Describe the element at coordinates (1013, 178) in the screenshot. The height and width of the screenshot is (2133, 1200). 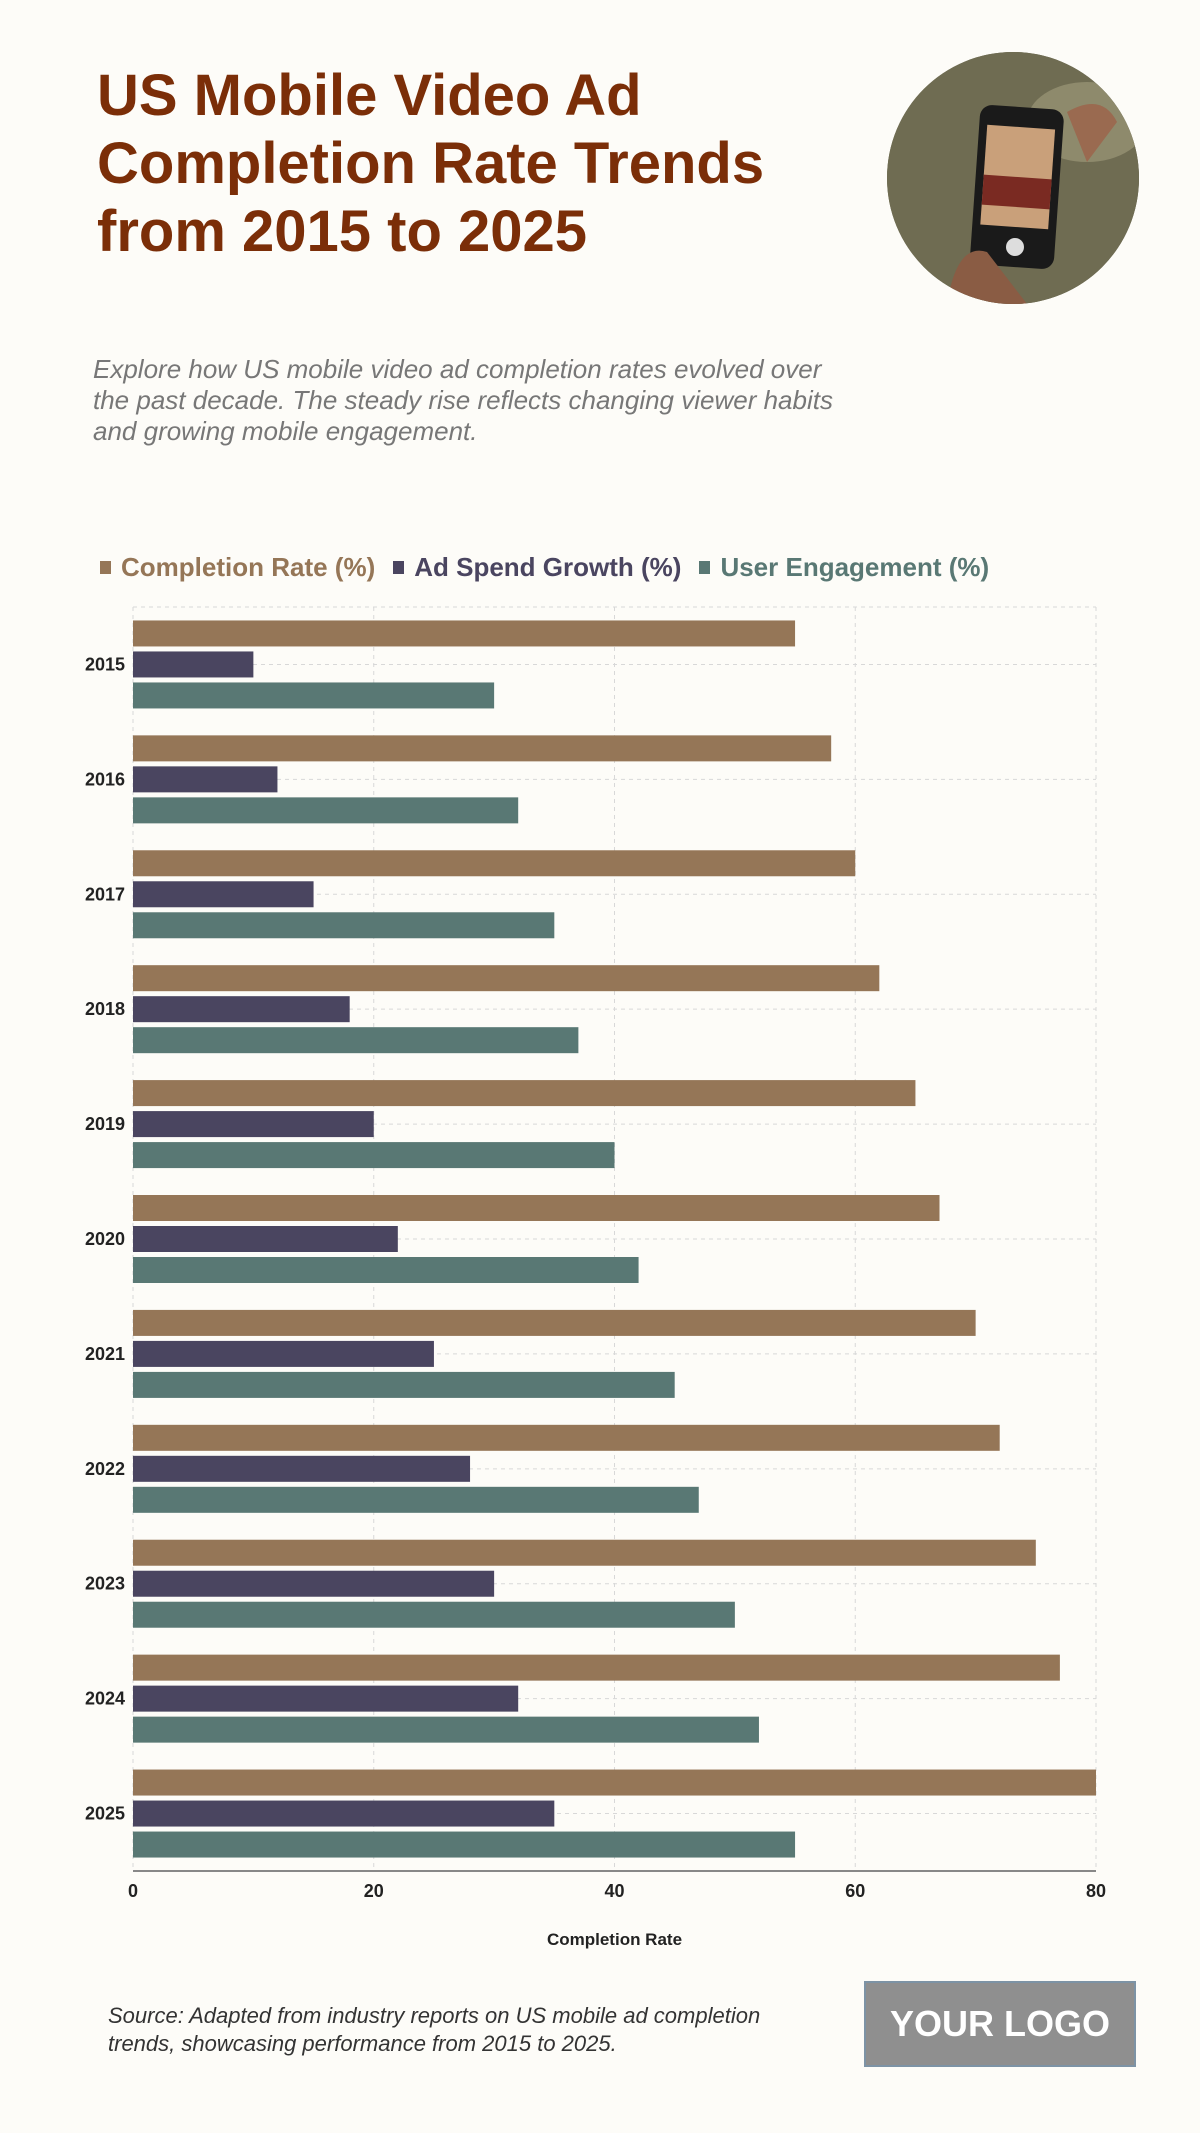
I see `phone-photo` at that location.